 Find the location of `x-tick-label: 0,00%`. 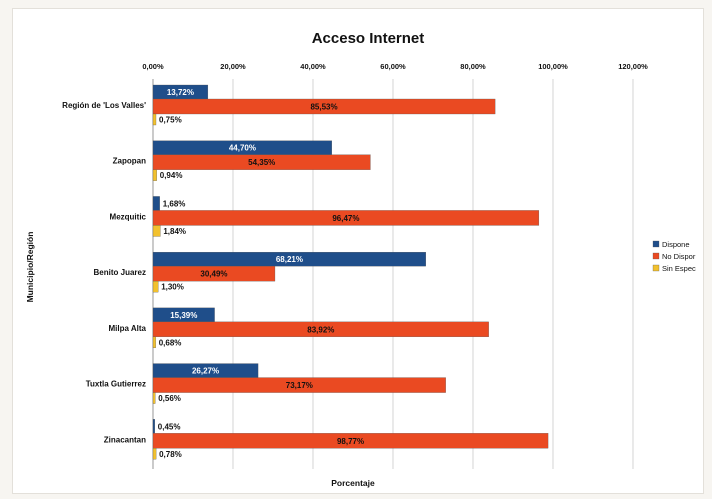

x-tick-label: 0,00% is located at coordinates (153, 66).